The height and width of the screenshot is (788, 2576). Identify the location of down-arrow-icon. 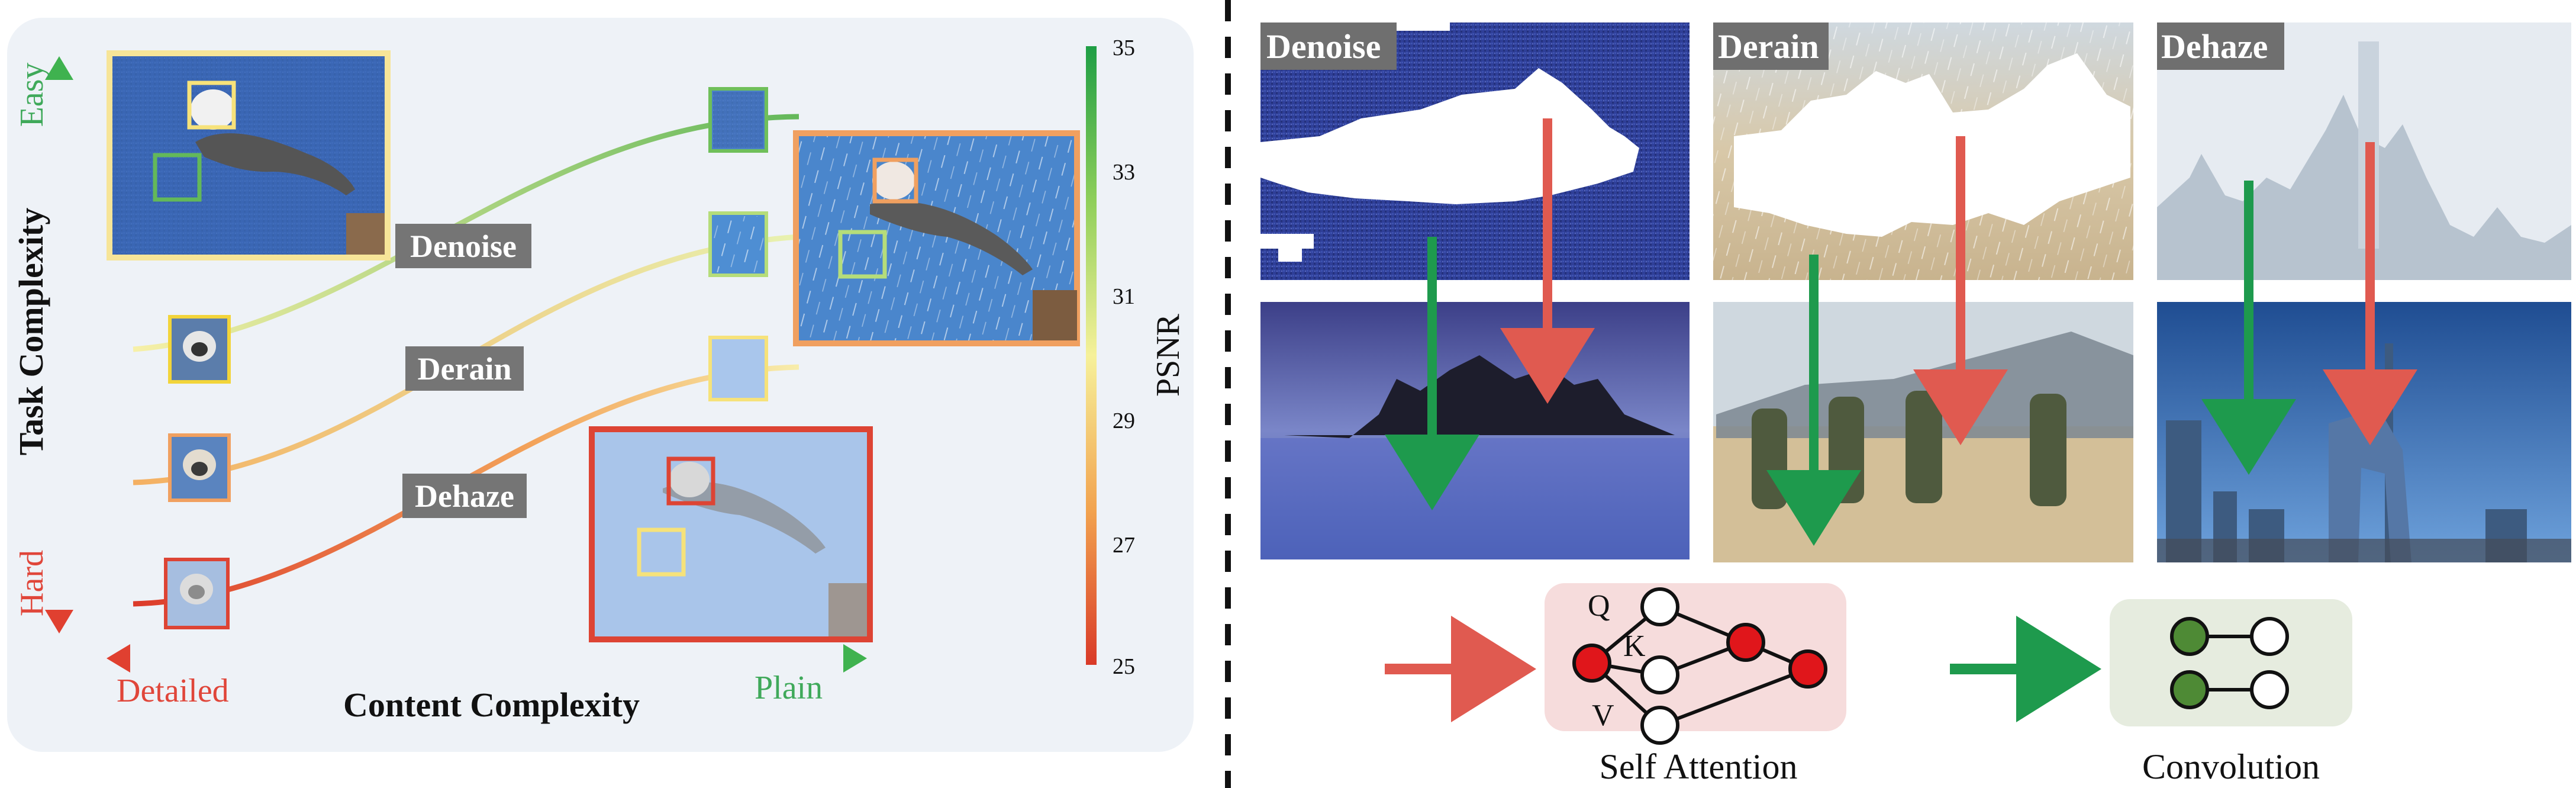
(59, 622).